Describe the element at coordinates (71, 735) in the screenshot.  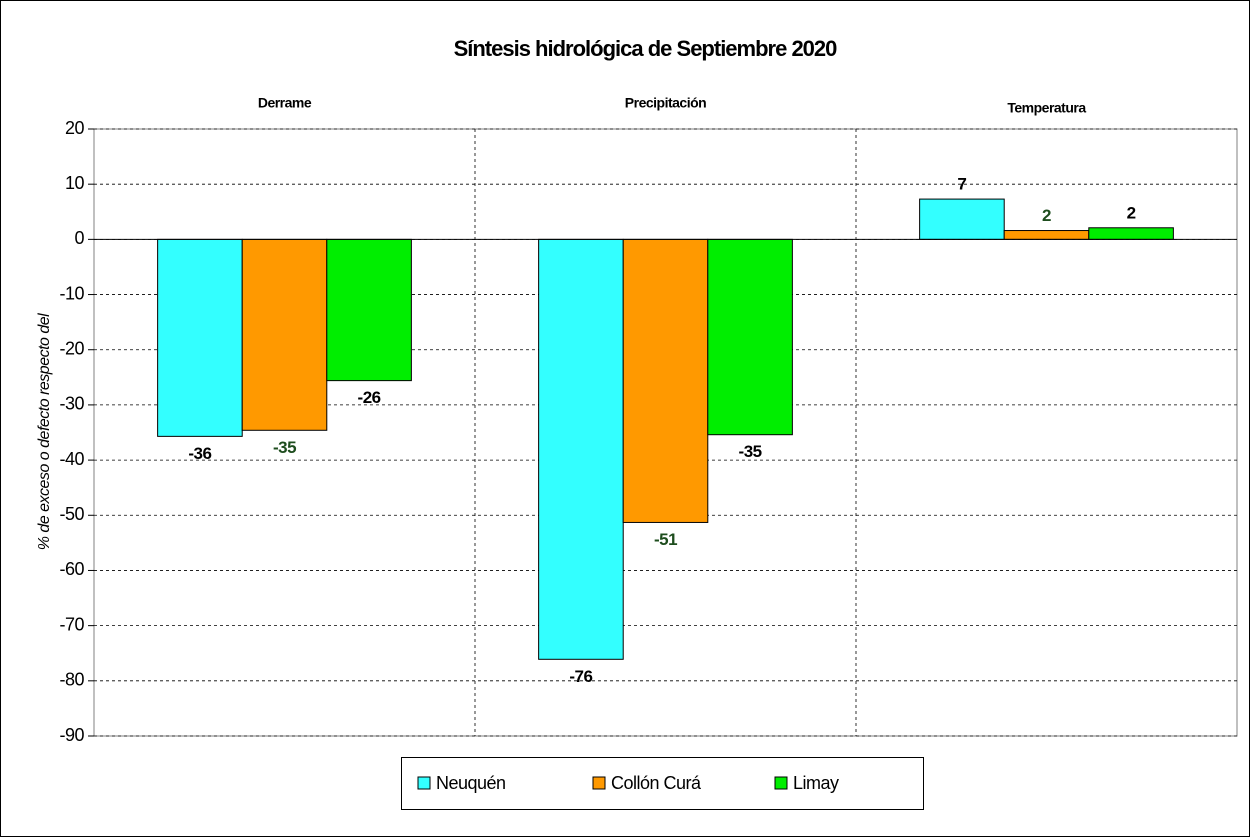
I see `y-tick-label: -90` at that location.